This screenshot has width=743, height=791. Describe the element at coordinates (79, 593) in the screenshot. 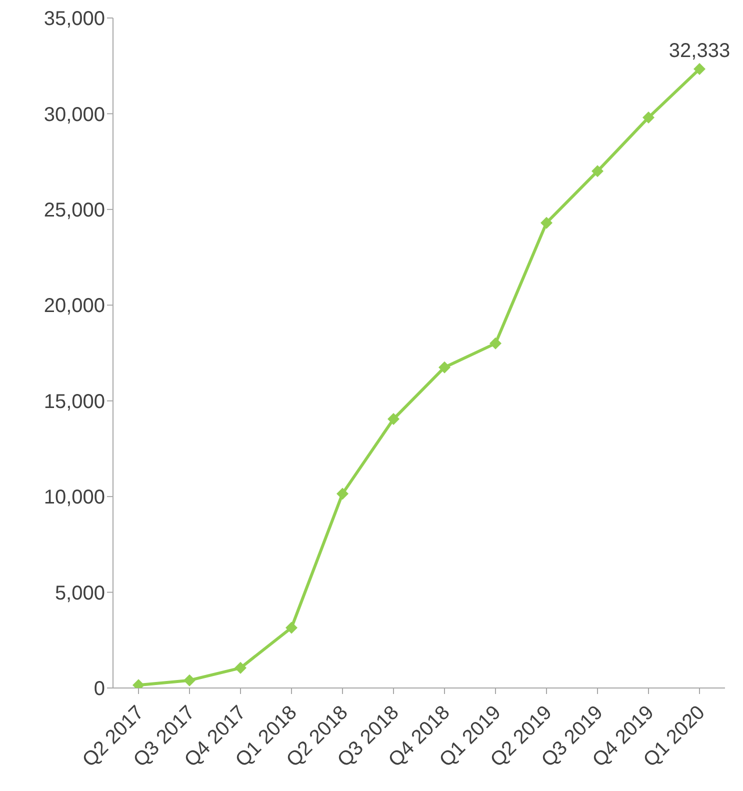

I see `y-tick-label: 5,000` at that location.